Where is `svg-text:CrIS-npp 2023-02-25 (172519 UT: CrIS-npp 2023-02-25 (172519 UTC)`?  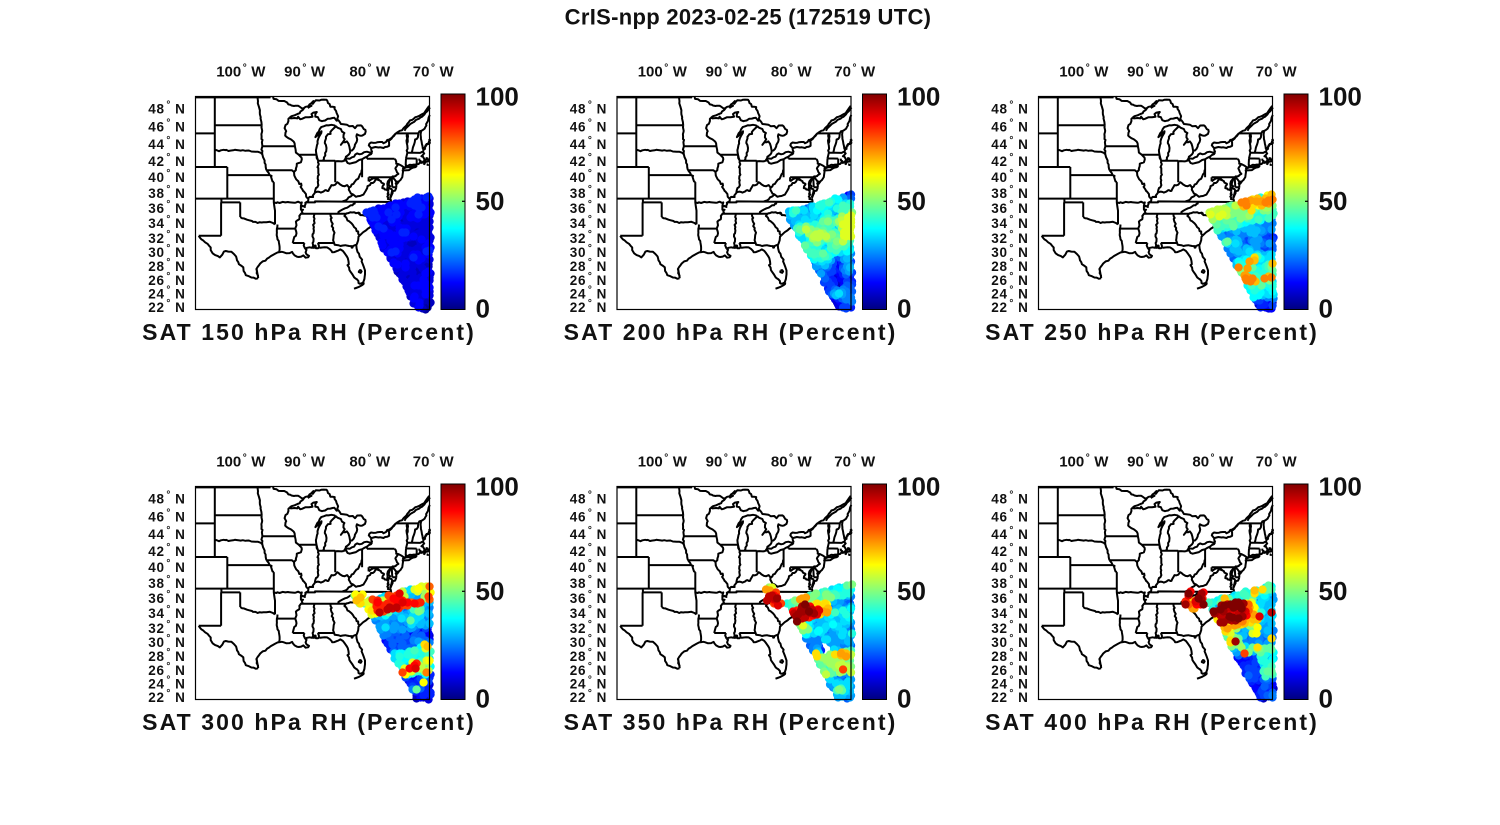
svg-text:CrIS-npp 2023-02-25 (172519 UT: CrIS-npp 2023-02-25 (172519 UTC) is located at coordinates (748, 17).